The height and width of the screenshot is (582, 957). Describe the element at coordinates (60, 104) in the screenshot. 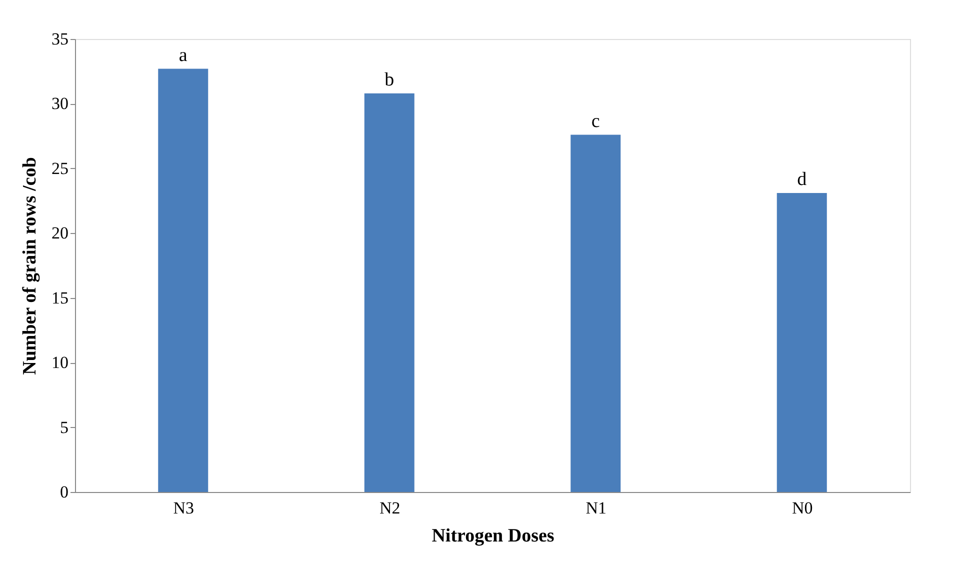

I see `y-tick-label: 30` at that location.